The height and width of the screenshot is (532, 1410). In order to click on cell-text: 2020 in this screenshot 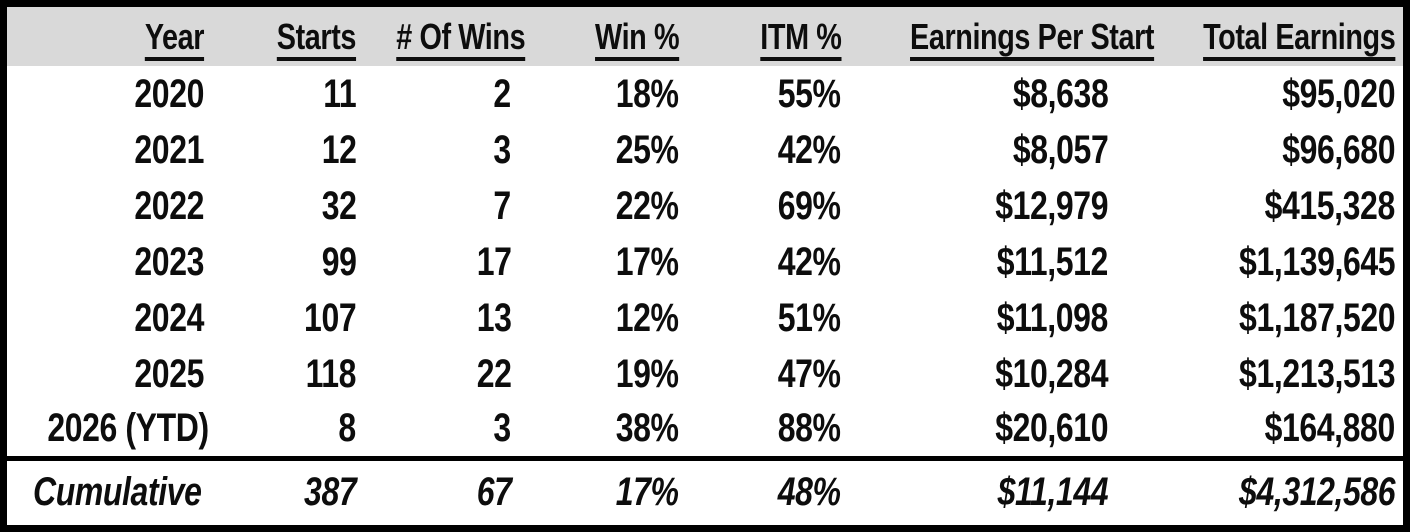, I will do `click(169, 93)`.